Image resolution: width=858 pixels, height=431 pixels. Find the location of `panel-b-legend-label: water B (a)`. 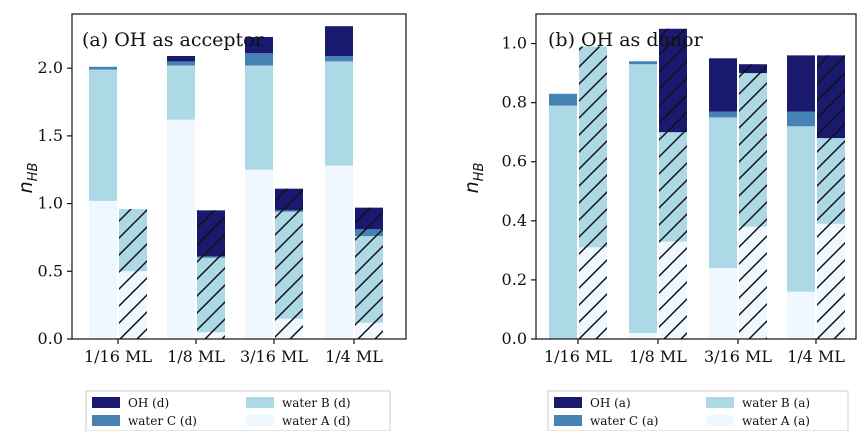

panel-b-legend-label: water B (a) is located at coordinates (776, 403).